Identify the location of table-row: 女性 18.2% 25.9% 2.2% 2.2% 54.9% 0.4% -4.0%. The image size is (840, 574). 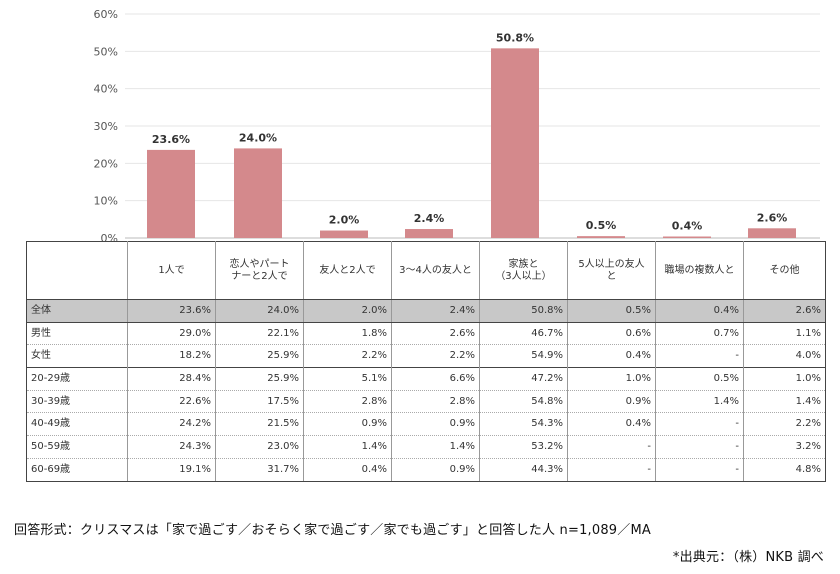
(426, 356).